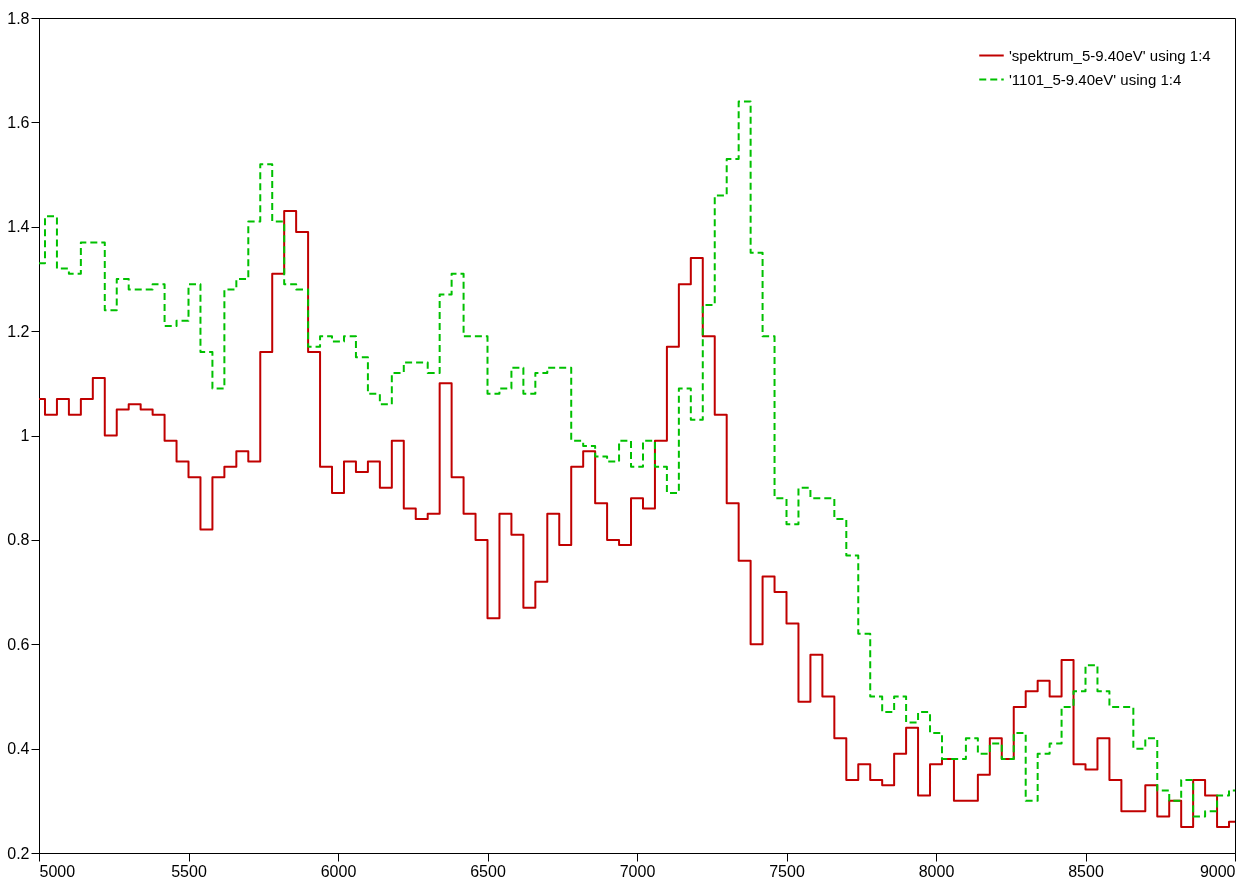  Describe the element at coordinates (18, 122) in the screenshot. I see `y-tick-label: 1.6` at that location.